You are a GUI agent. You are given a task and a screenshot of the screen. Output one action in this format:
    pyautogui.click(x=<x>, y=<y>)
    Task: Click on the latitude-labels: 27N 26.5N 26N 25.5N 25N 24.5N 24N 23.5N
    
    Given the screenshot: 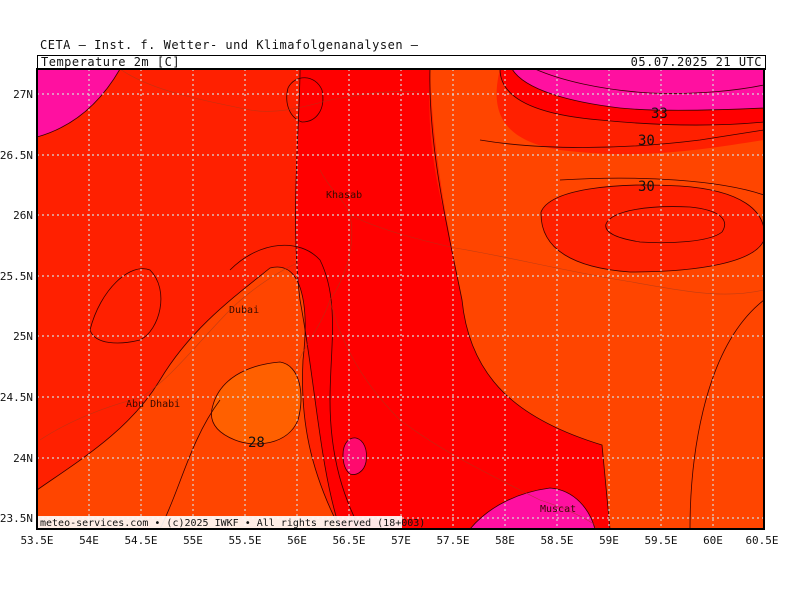 What is the action you would take?
    pyautogui.click(x=16, y=306)
    